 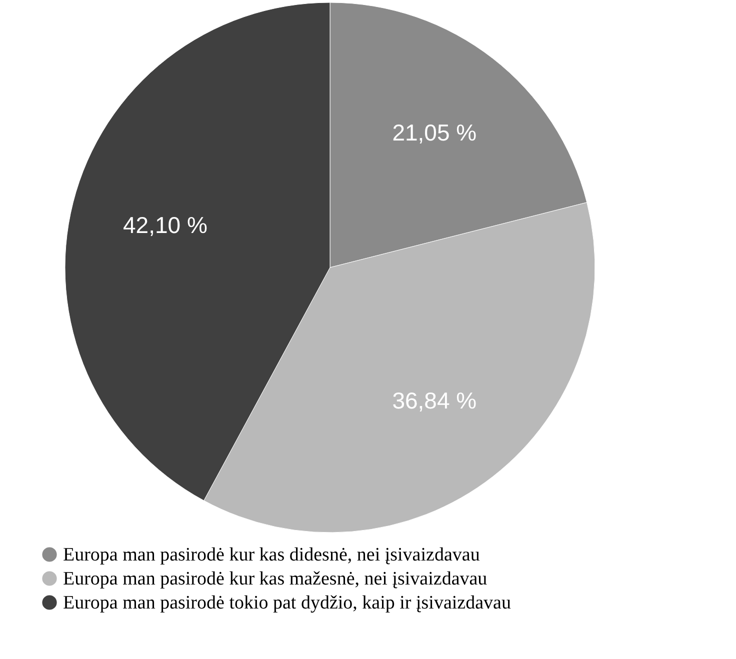 What do you see at coordinates (271, 555) in the screenshot?
I see `legend-label: Europa man pasirodė kur kas didesnė, nei įsivaizdavau` at bounding box center [271, 555].